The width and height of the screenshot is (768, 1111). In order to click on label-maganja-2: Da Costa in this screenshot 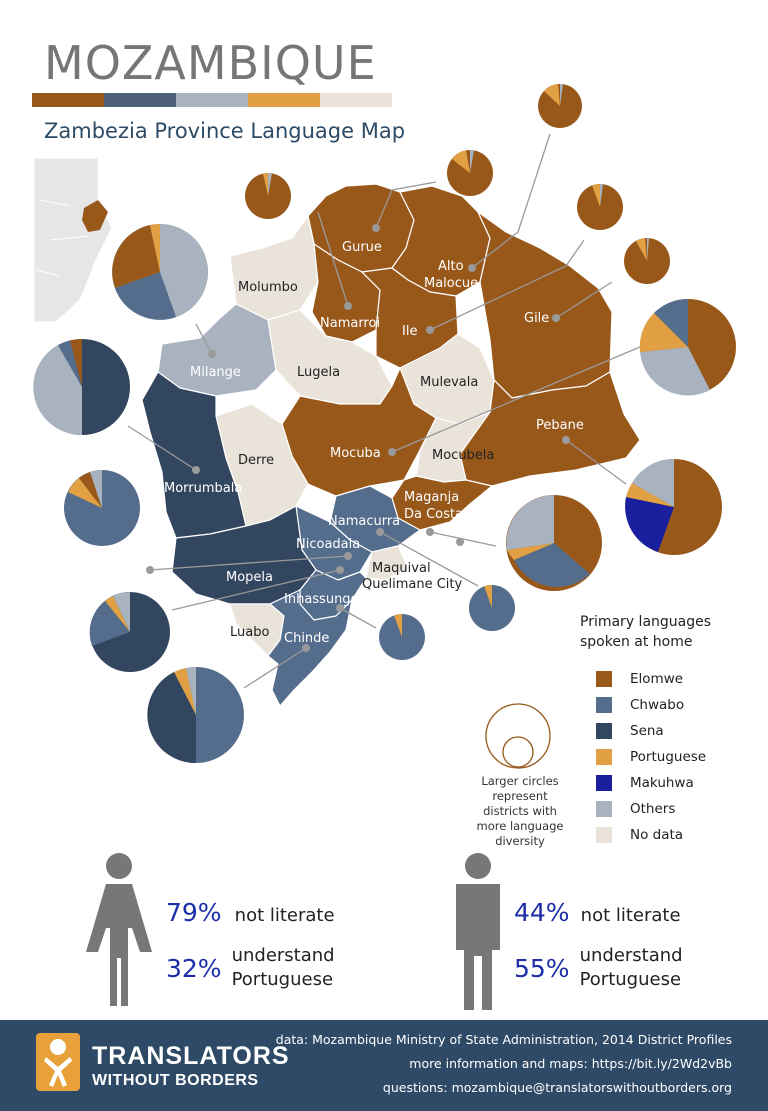, I will do `click(433, 514)`.